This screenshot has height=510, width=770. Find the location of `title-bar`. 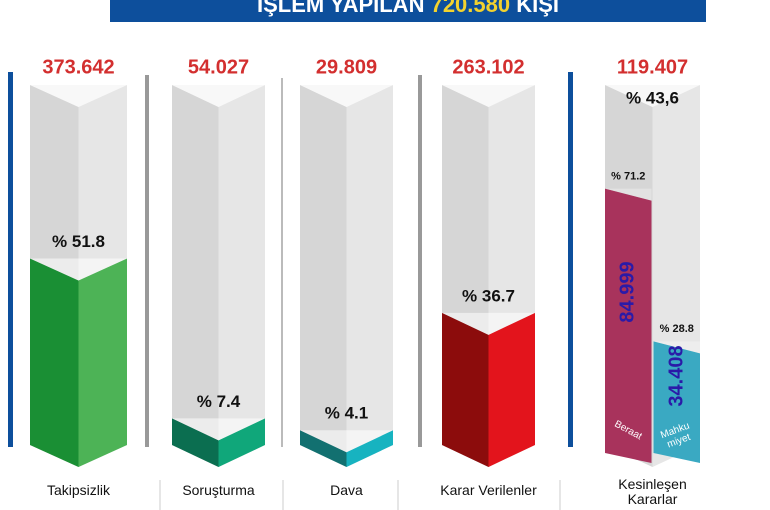

title-bar is located at coordinates (408, 11).